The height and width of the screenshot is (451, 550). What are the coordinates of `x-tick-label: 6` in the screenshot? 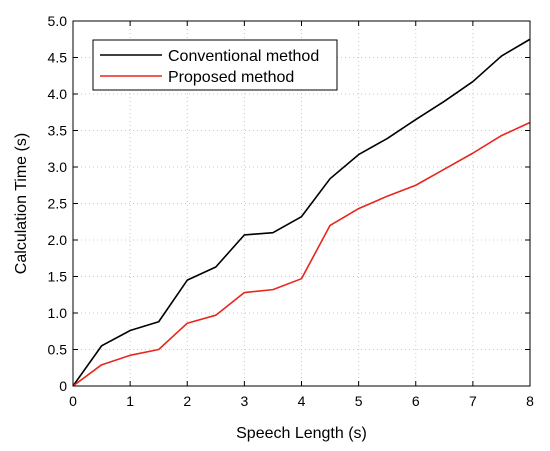 It's located at (416, 401).